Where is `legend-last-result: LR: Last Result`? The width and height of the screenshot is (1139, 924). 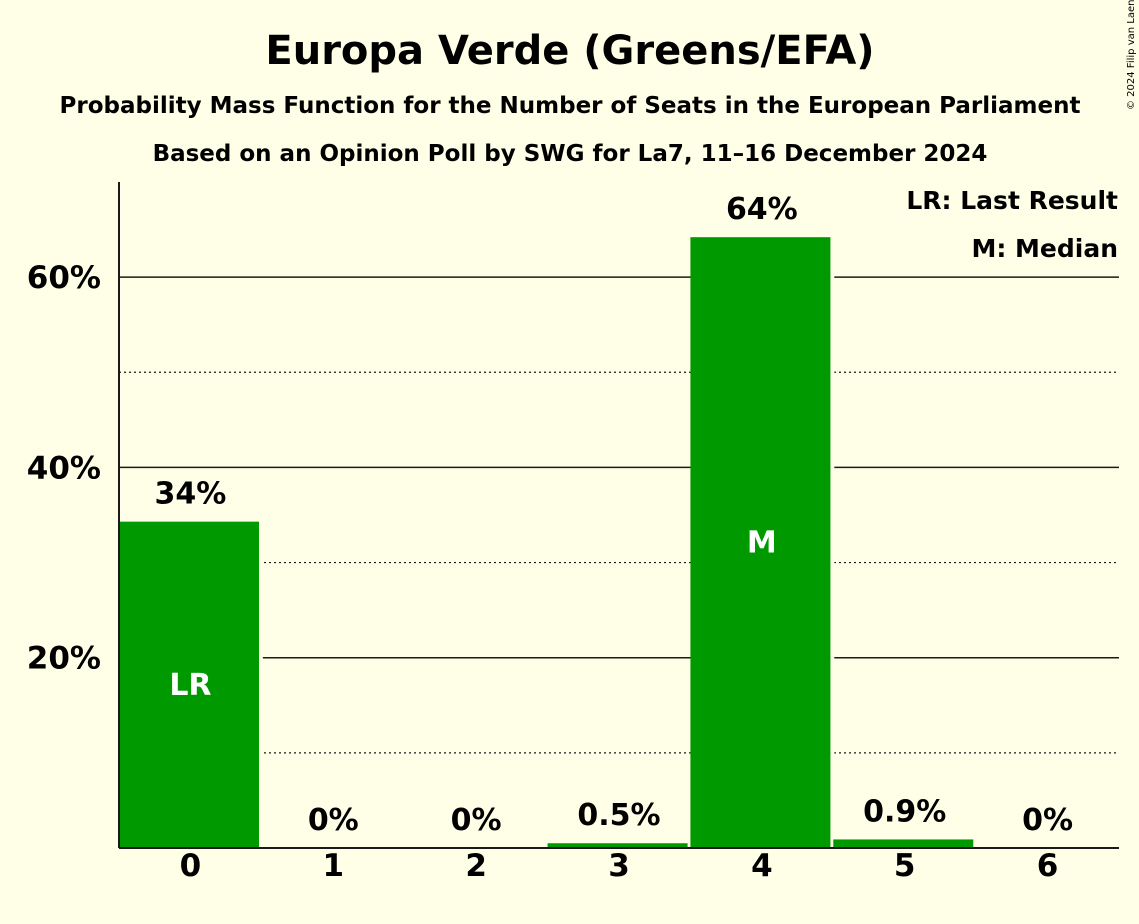 legend-last-result: LR: Last Result is located at coordinates (1012, 200).